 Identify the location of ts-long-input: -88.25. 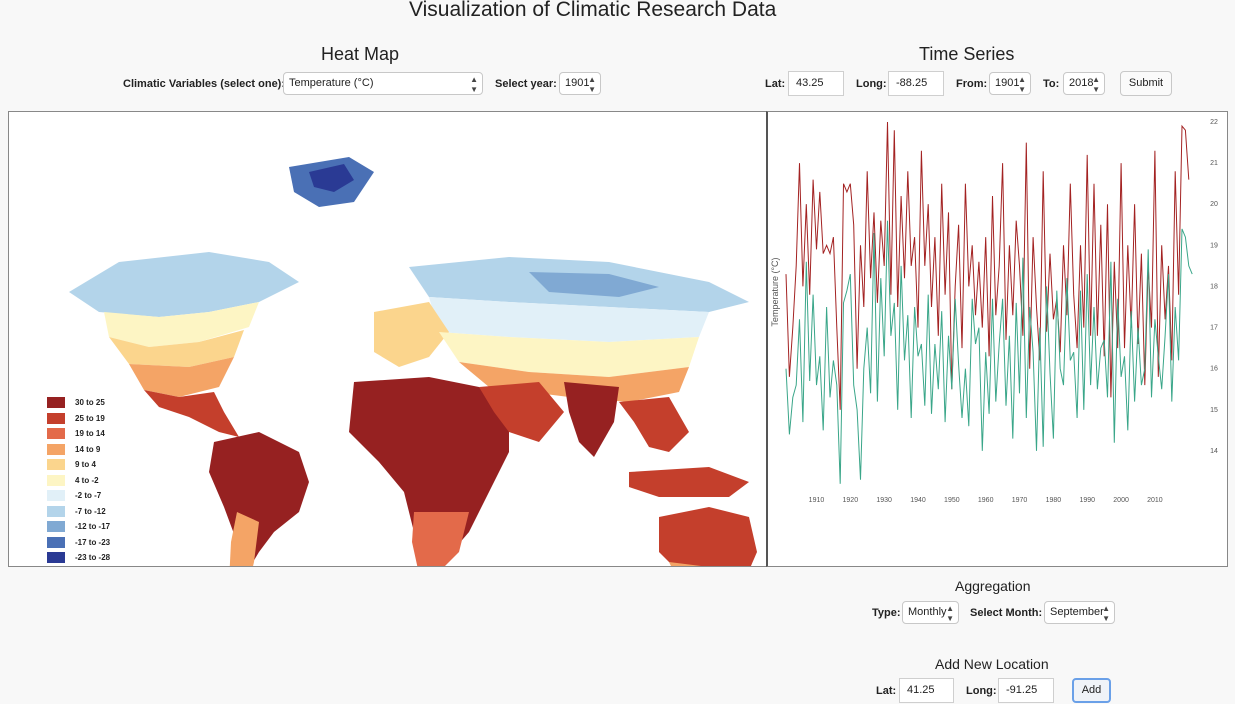
(916, 83).